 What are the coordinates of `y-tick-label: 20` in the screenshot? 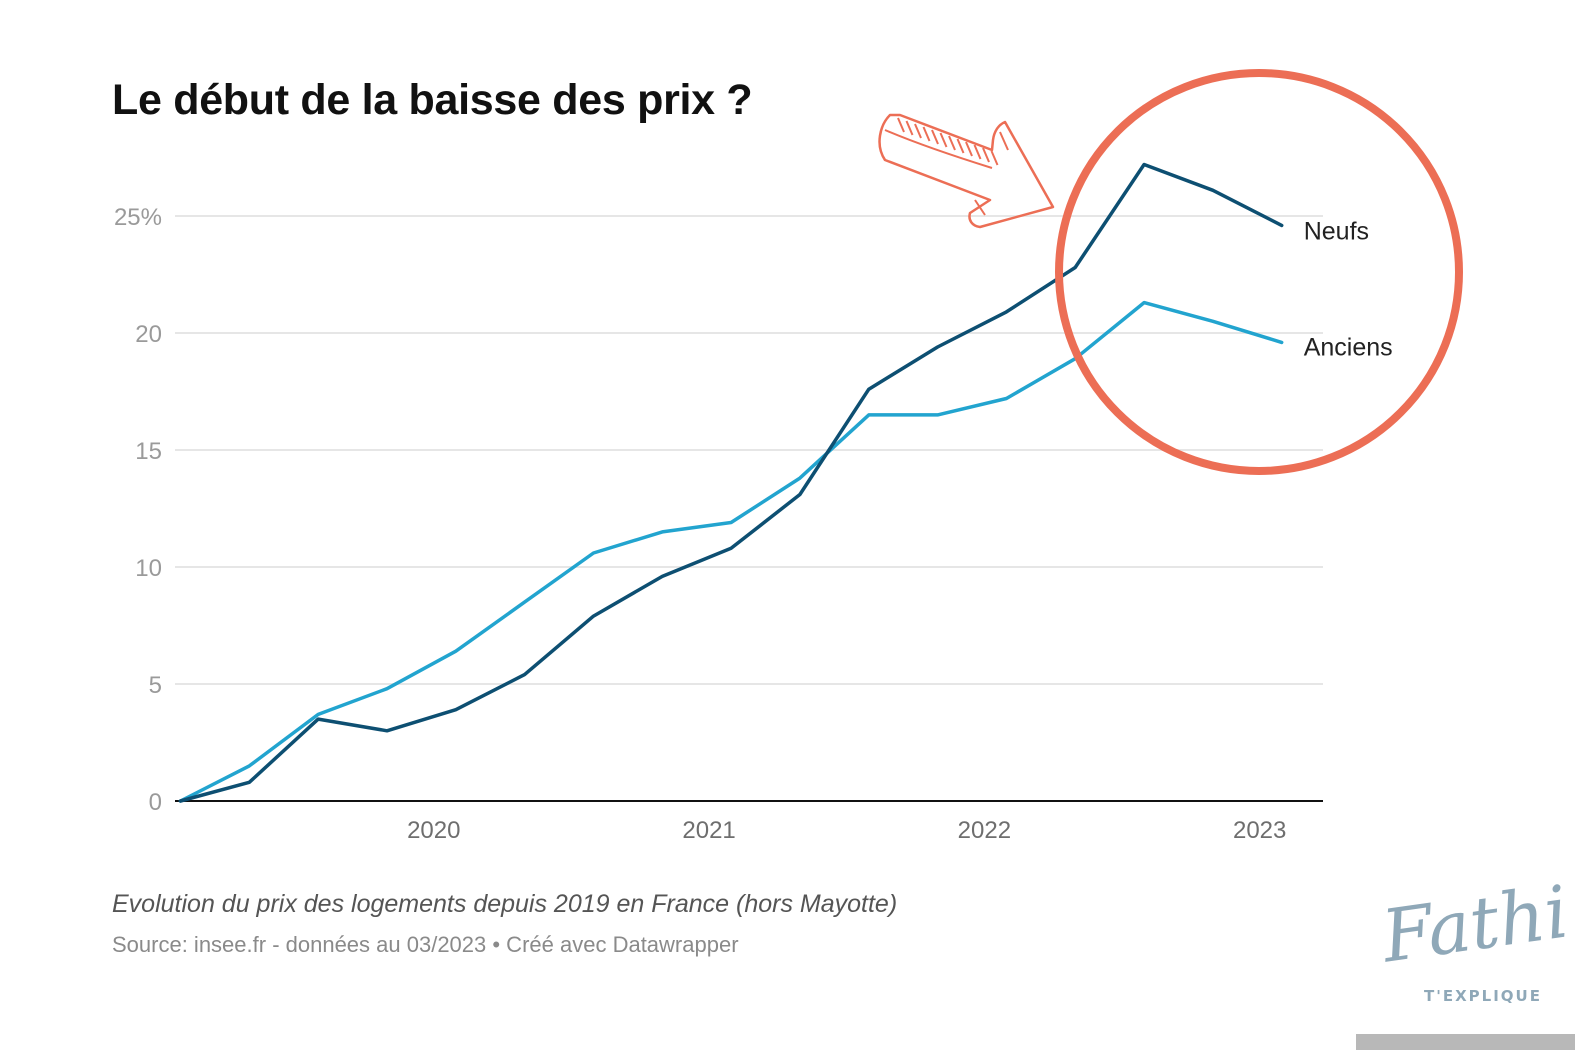 It's located at (148, 334).